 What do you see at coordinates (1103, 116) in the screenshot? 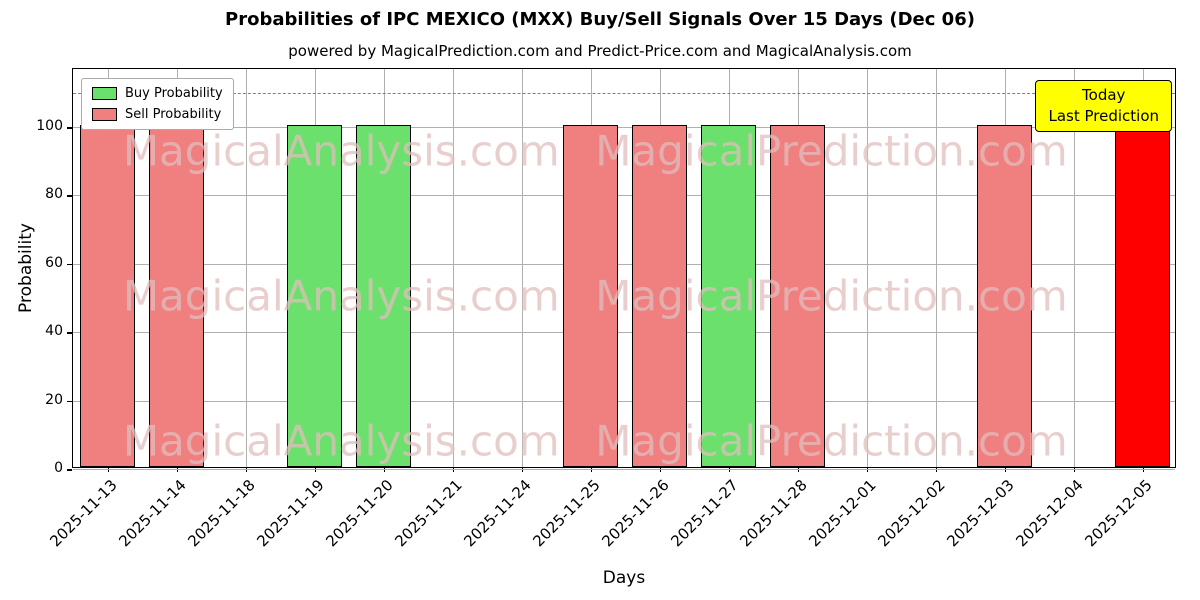
I see `annotation-line-2: Last Prediction` at bounding box center [1103, 116].